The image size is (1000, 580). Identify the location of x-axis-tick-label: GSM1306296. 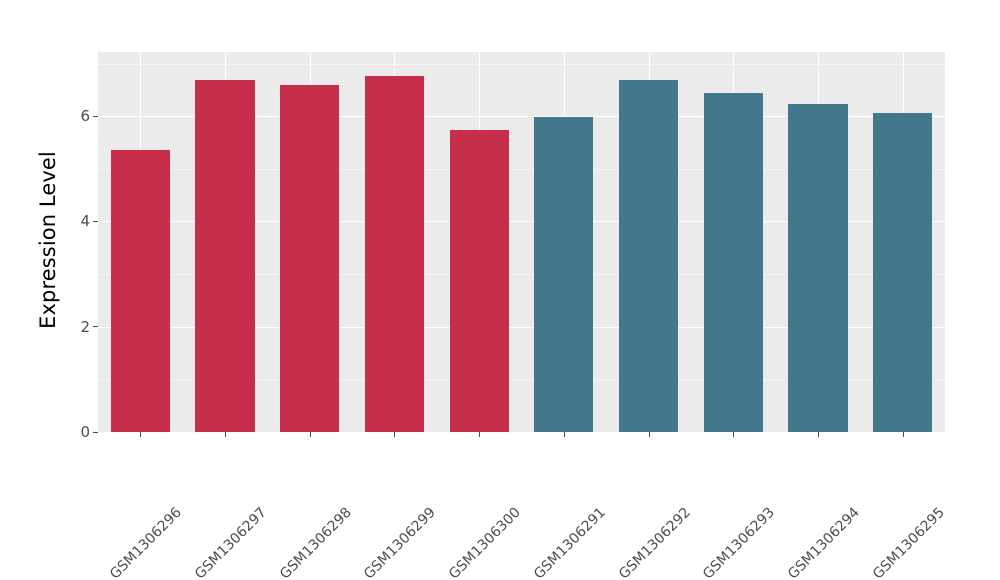
(179, 509).